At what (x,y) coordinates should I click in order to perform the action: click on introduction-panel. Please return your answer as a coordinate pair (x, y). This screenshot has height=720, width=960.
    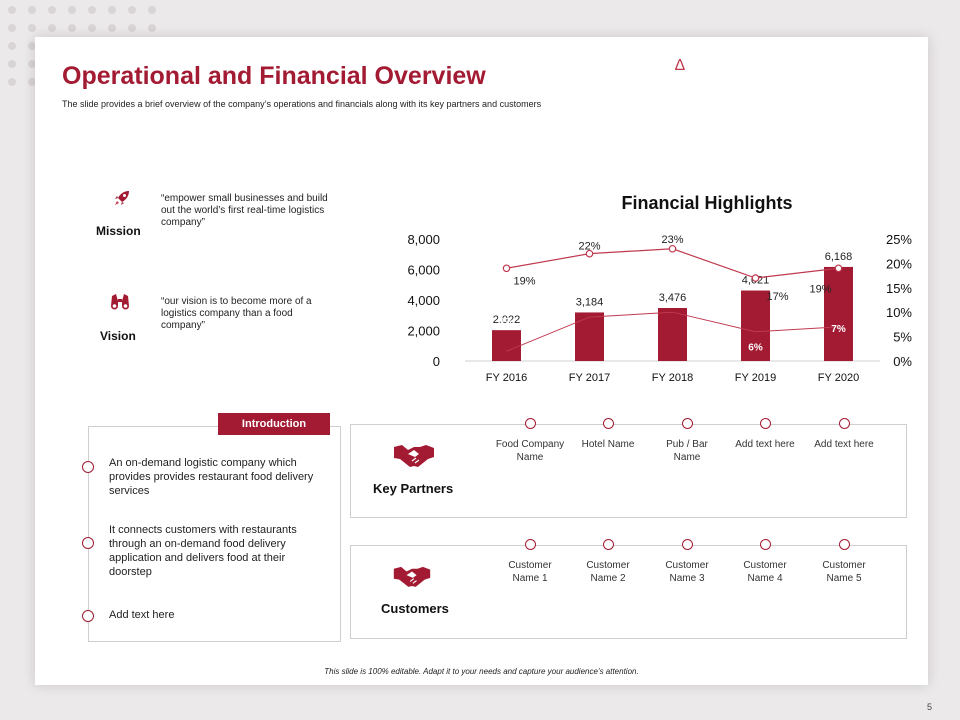
    Looking at the image, I should click on (214, 534).